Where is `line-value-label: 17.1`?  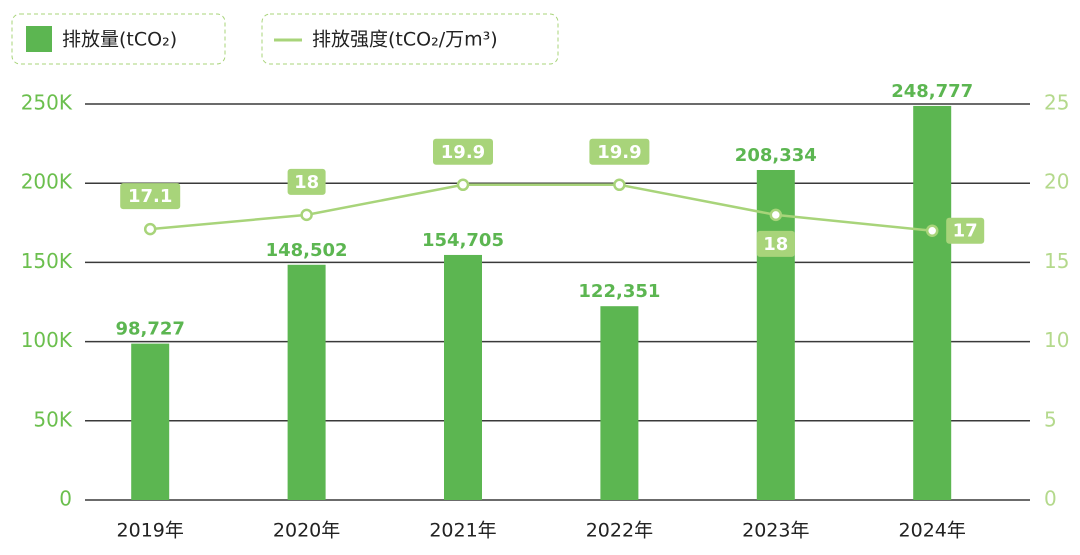
line-value-label: 17.1 is located at coordinates (150, 196).